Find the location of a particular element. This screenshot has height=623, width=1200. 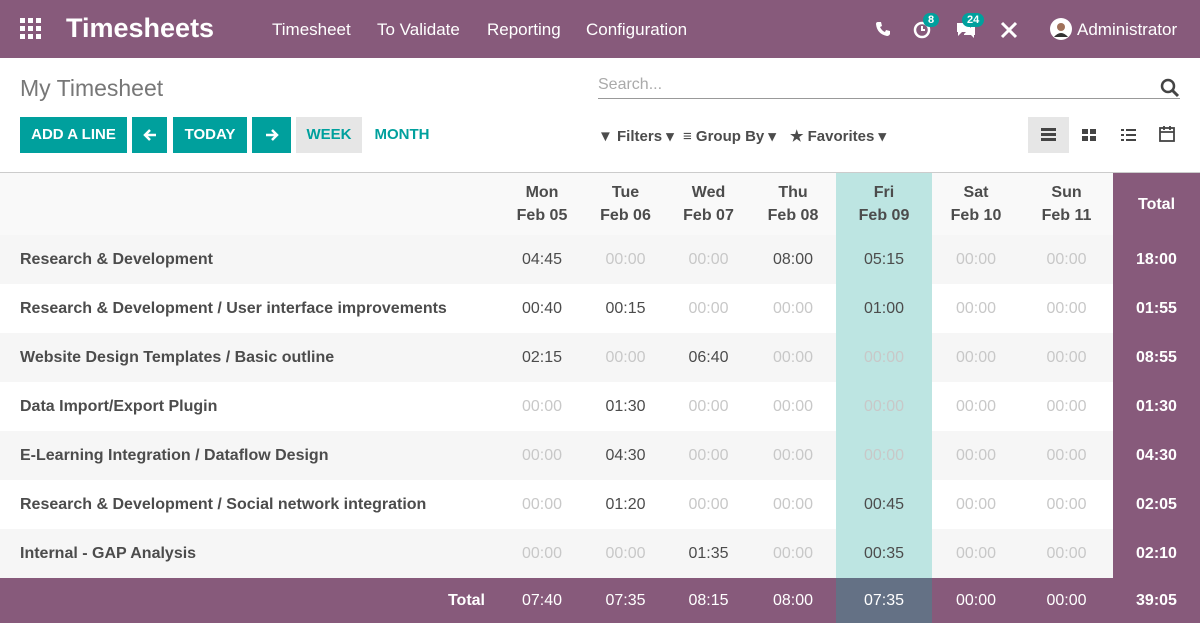

prev-button is located at coordinates (149, 135).